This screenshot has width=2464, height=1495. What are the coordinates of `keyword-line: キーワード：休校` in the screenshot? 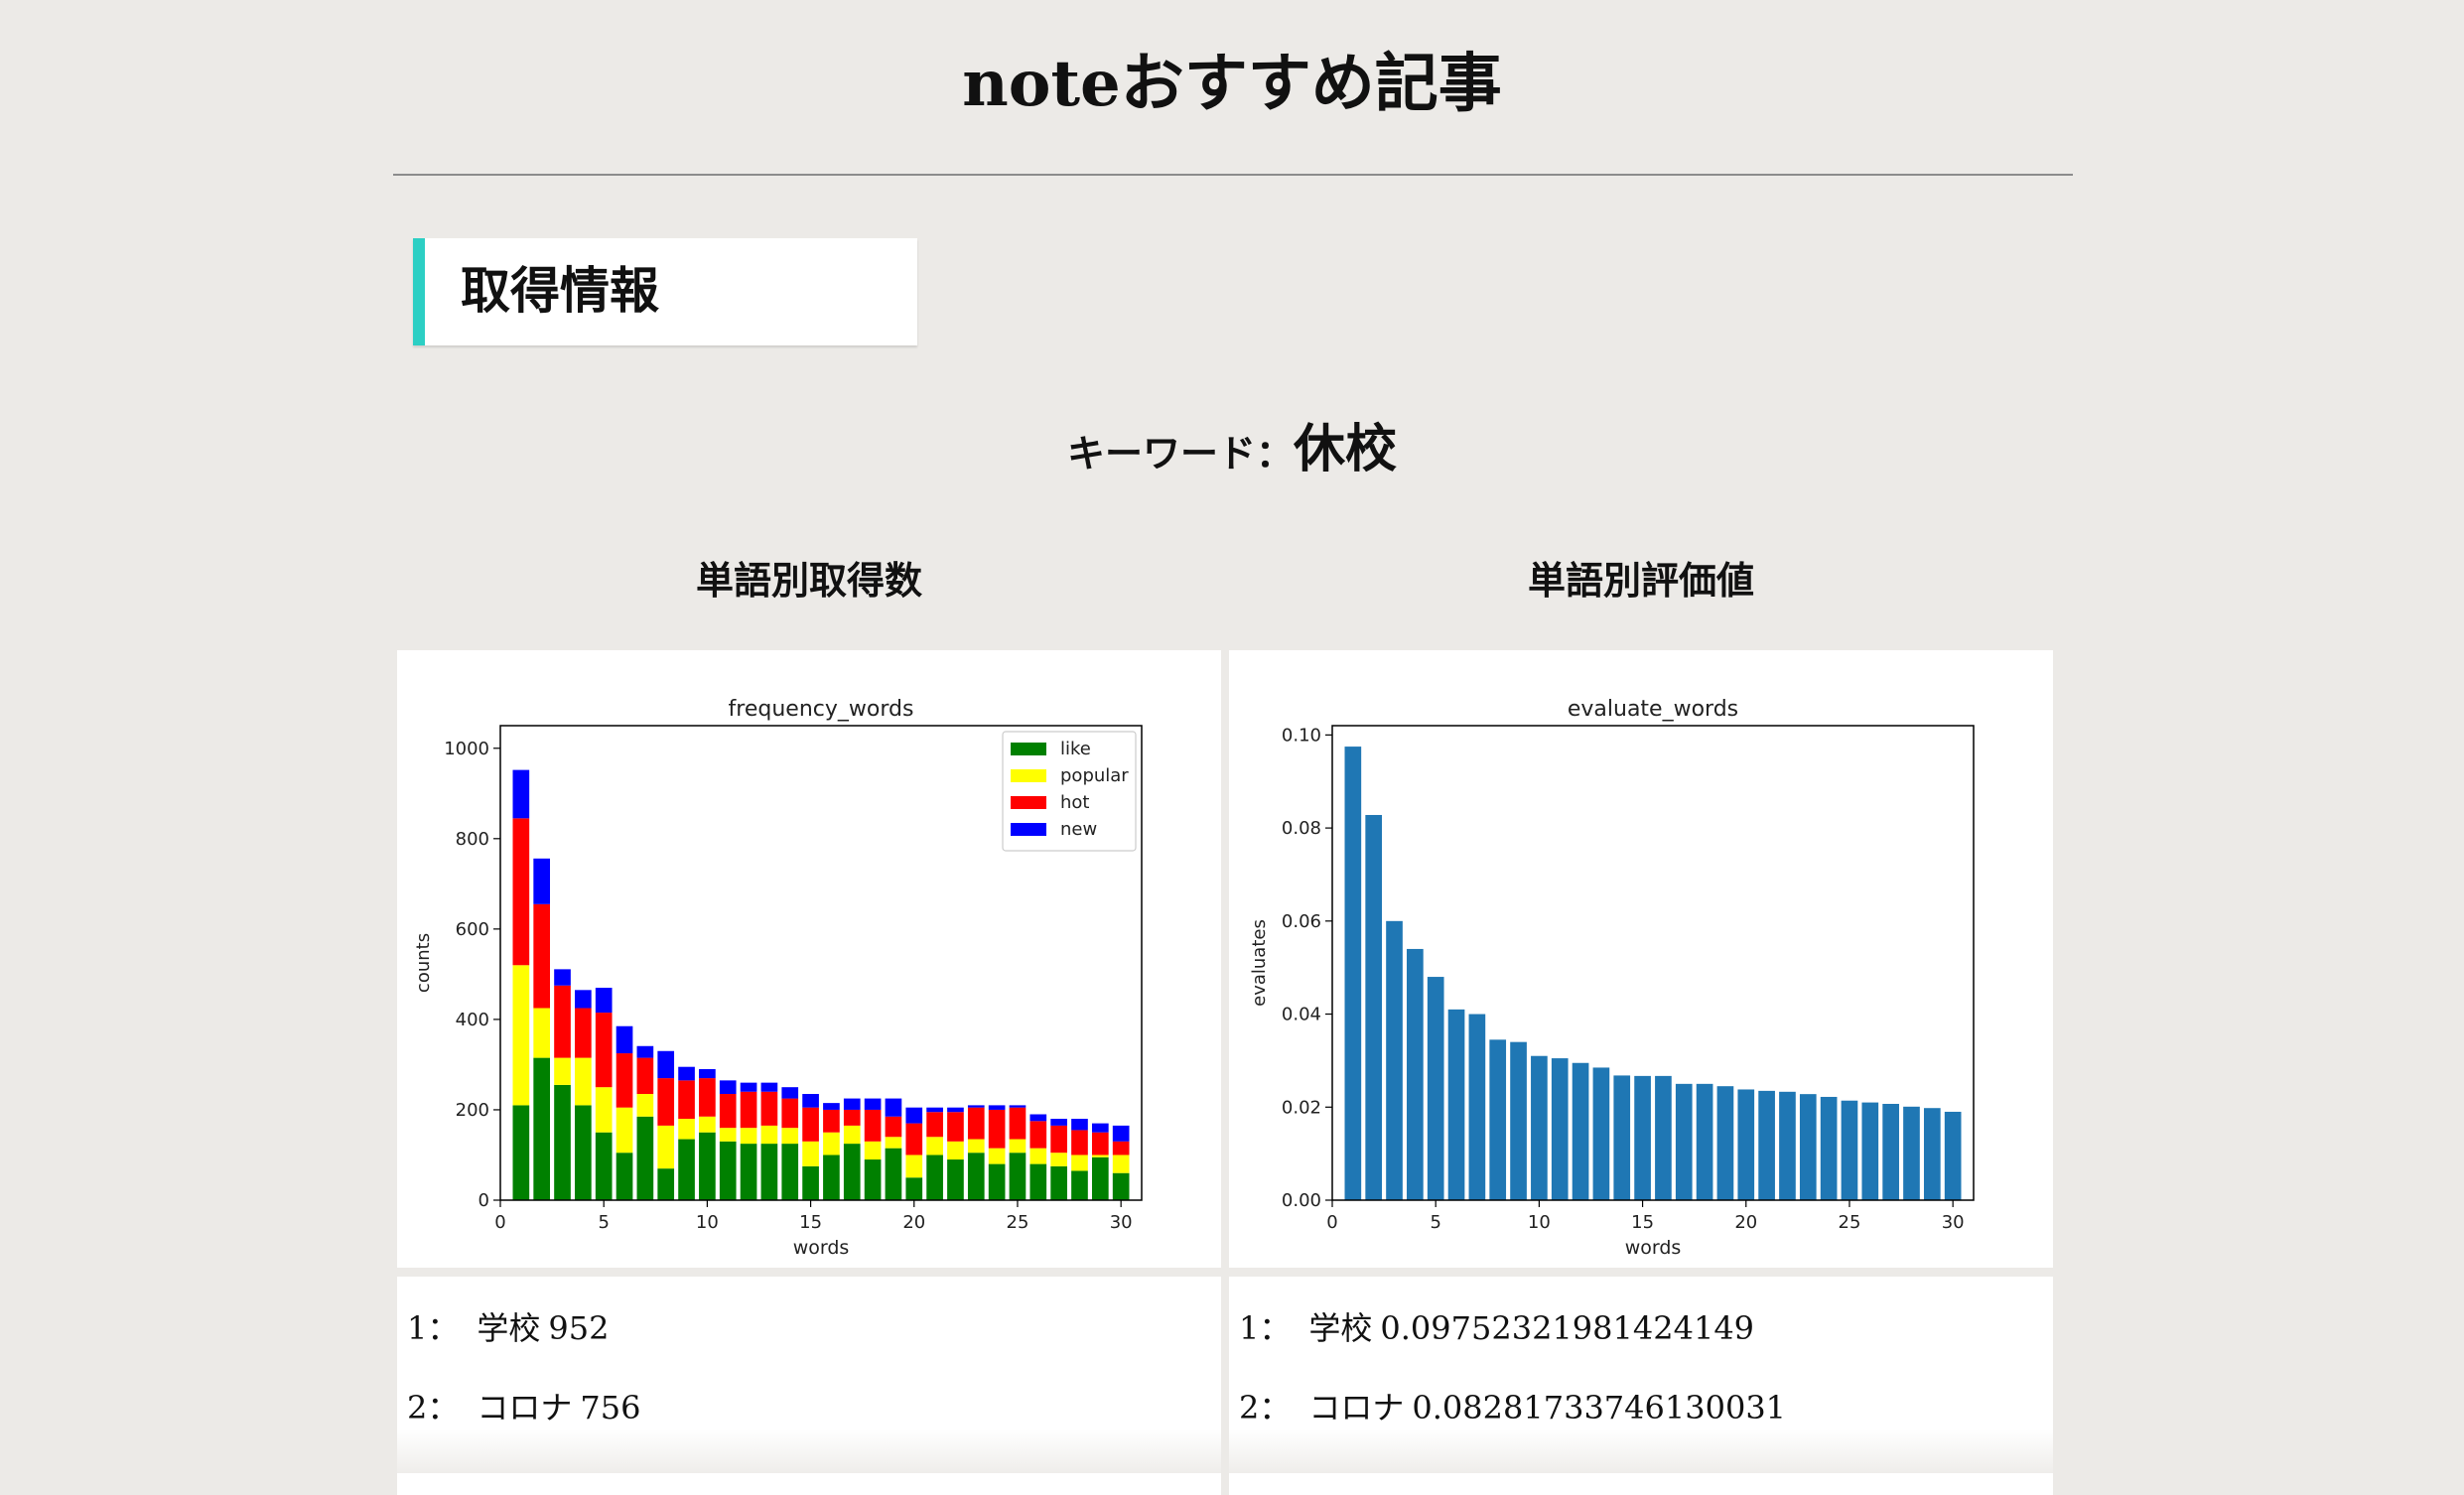 It's located at (1232, 444).